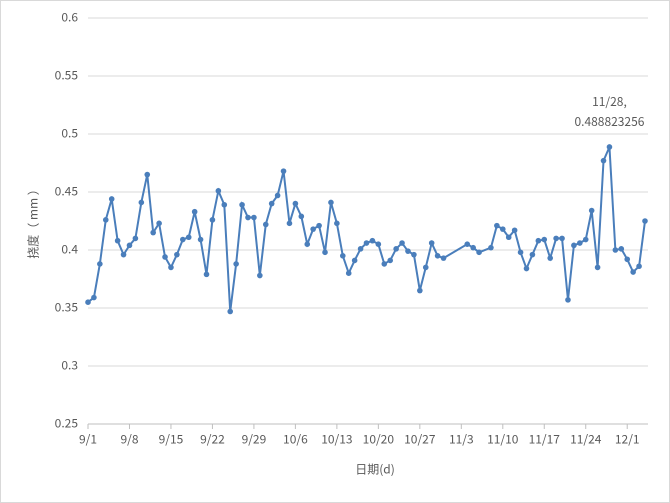  I want to click on y-tick-label: 0.45, so click(67, 190).